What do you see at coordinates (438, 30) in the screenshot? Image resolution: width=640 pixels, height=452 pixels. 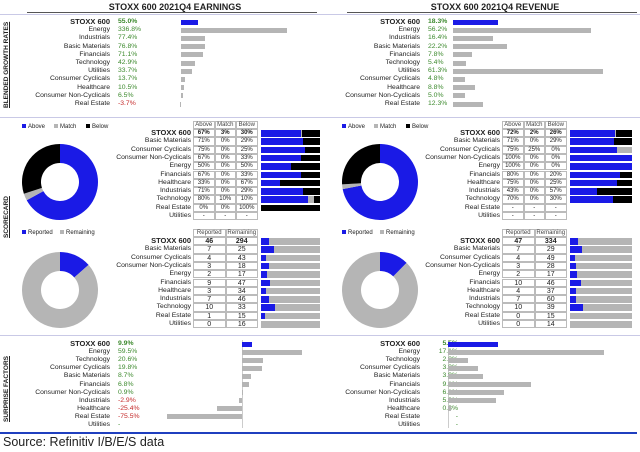 I see `growth-value: 56.2%` at bounding box center [438, 30].